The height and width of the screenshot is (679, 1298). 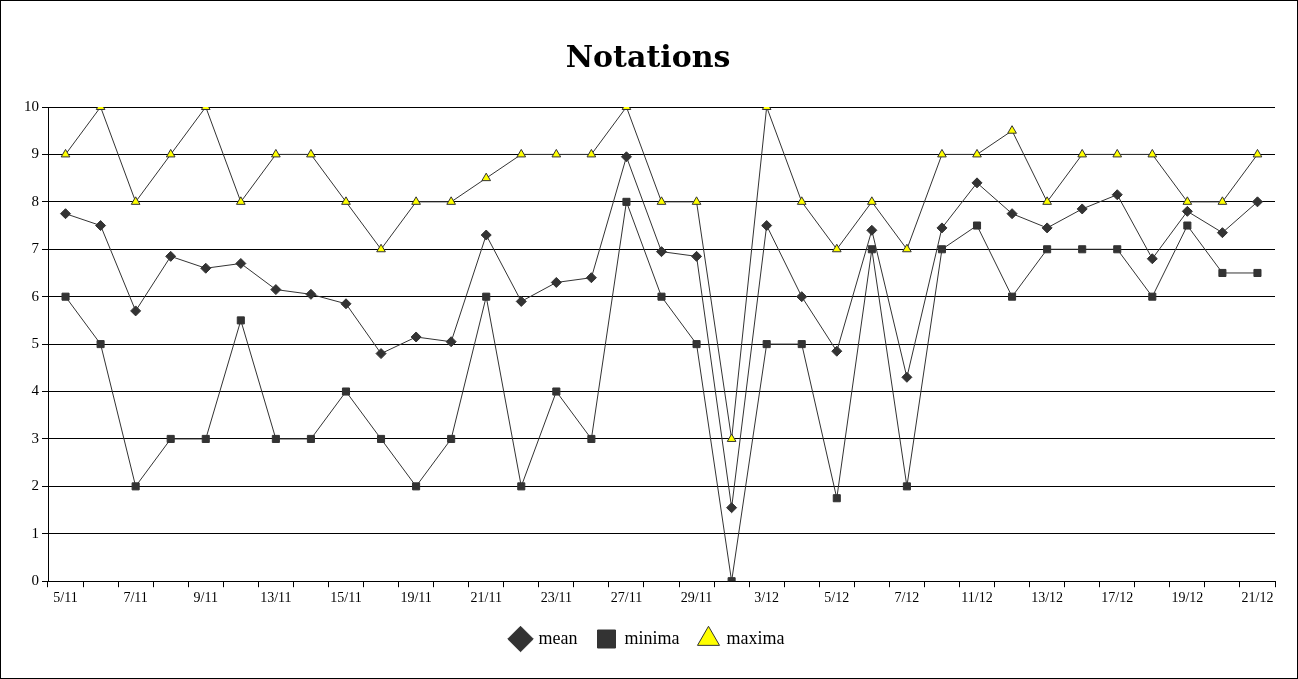 I want to click on x-tick-label: 5/11, so click(x=65, y=598).